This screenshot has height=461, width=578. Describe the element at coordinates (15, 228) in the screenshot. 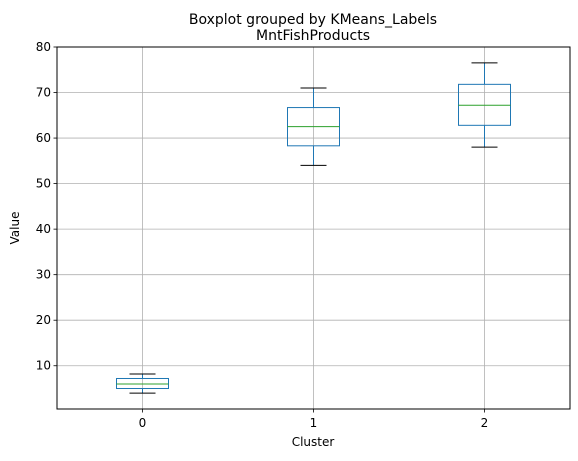

I see `y-axis-label: Value` at that location.